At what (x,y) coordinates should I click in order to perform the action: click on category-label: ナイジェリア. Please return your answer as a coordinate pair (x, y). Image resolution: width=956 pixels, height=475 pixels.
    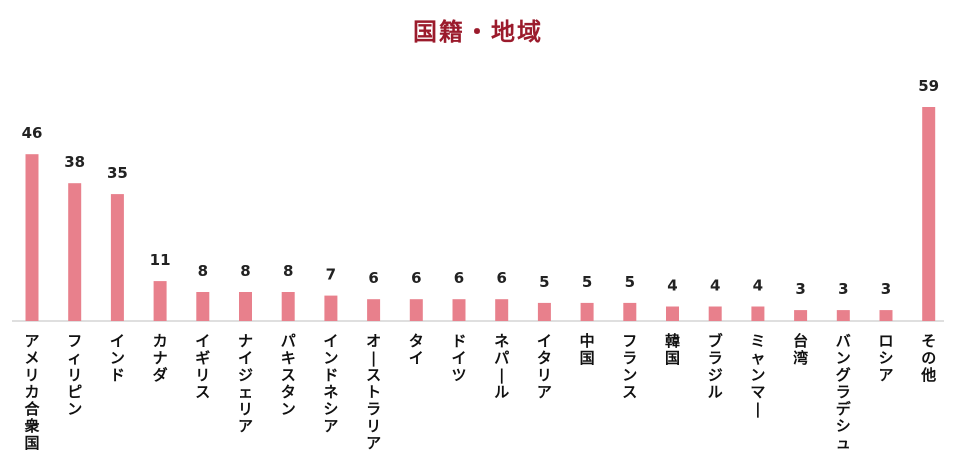
    Looking at the image, I should click on (245, 383).